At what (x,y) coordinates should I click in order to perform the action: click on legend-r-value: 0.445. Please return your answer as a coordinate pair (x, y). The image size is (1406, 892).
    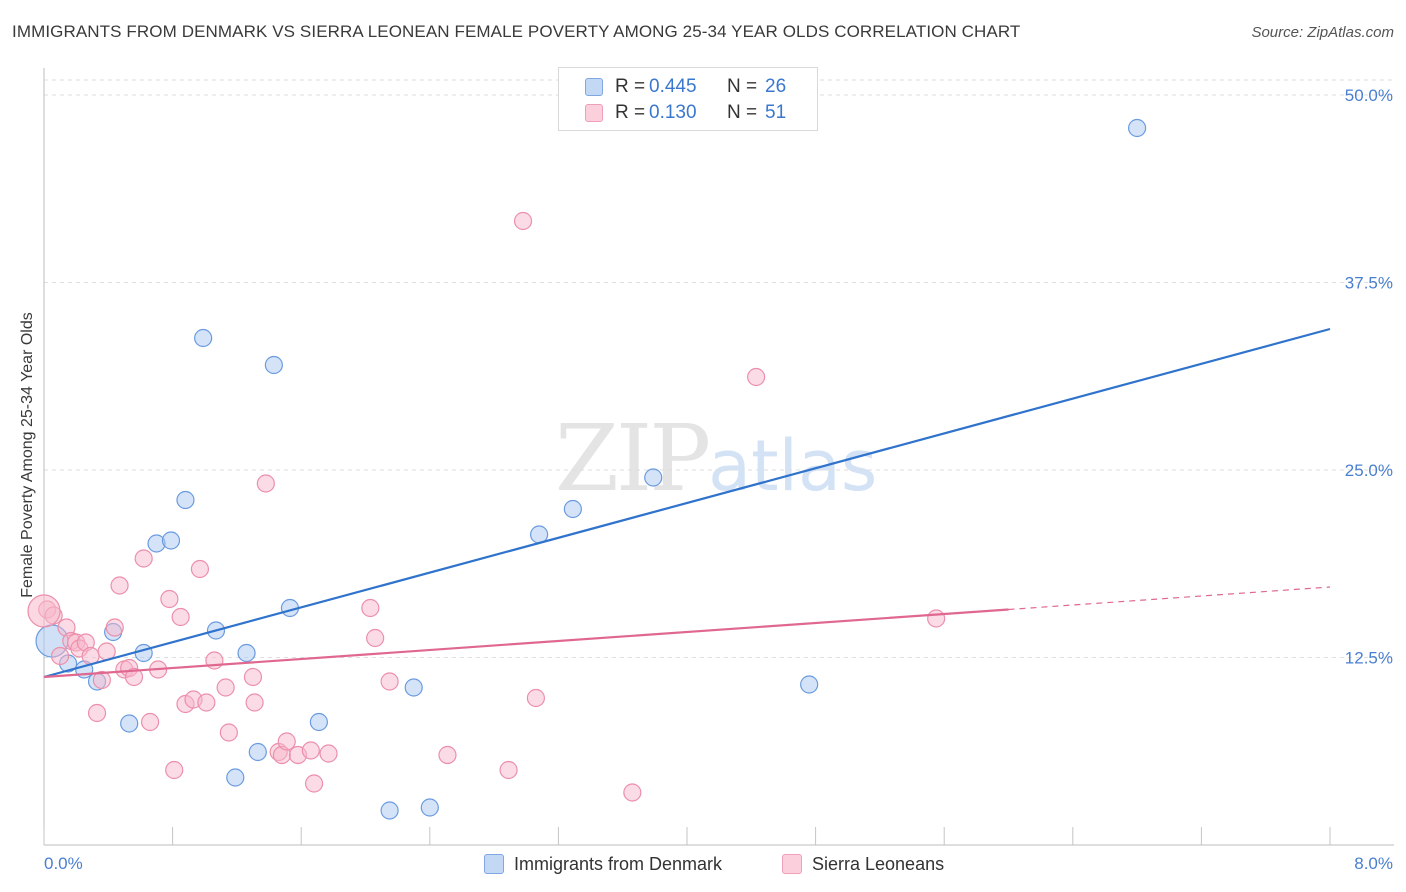
    Looking at the image, I should click on (673, 86).